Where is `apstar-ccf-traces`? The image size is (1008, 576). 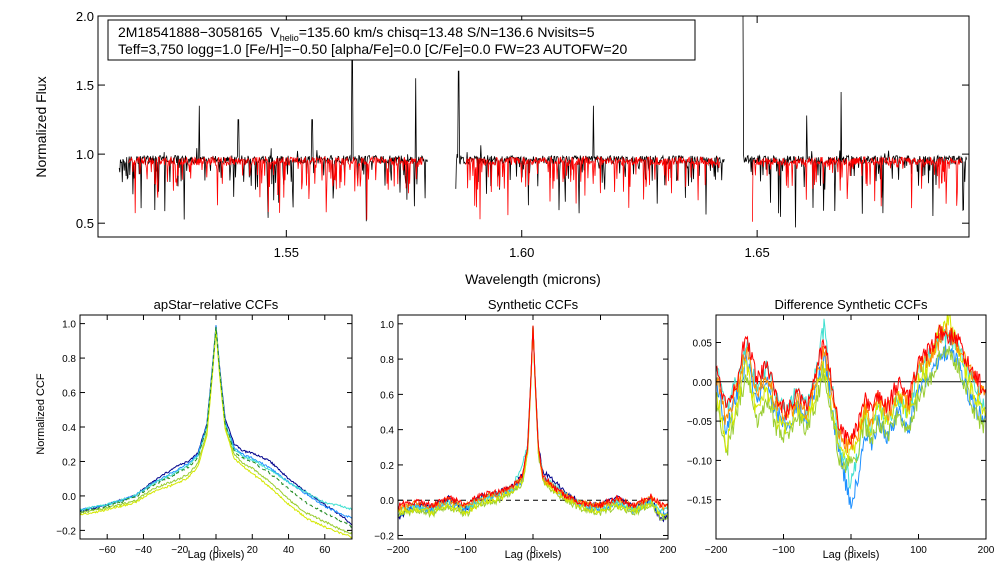
apstar-ccf-traces is located at coordinates (216, 432).